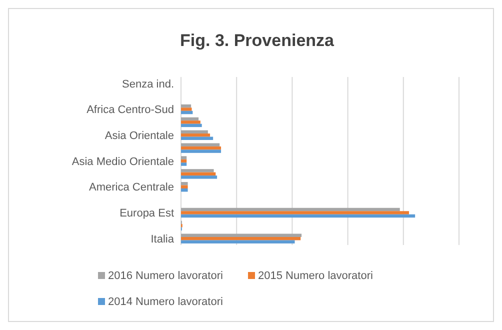  Describe the element at coordinates (147, 214) in the screenshot. I see `y-tick-label: Europa Est` at that location.